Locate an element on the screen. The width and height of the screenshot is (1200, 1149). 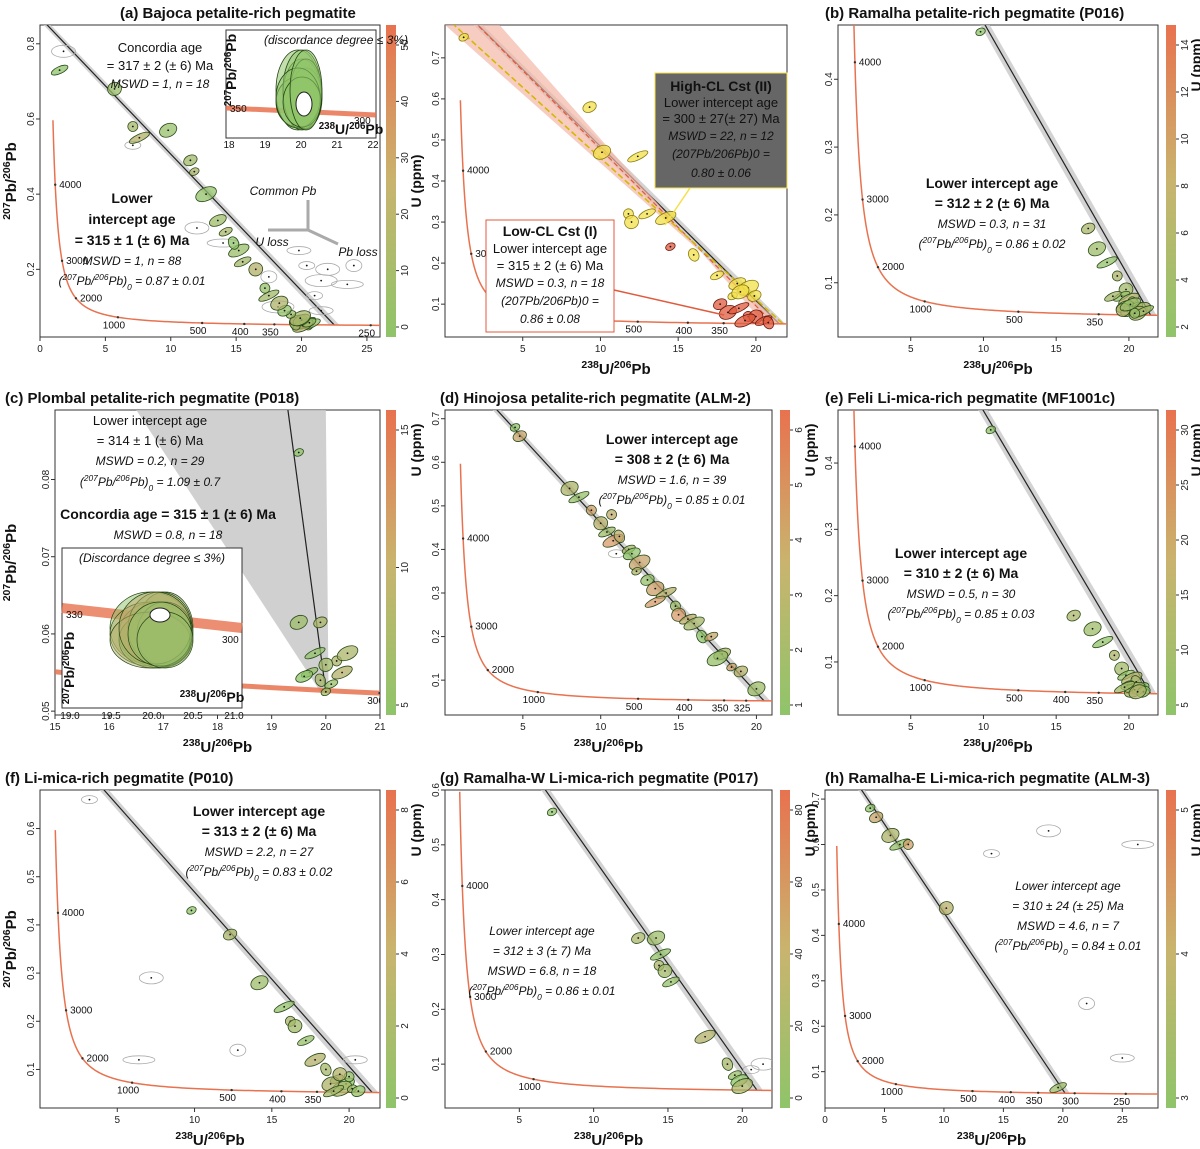
lower-intercept-title: Lower intercept age is located at coordinates (1068, 886).